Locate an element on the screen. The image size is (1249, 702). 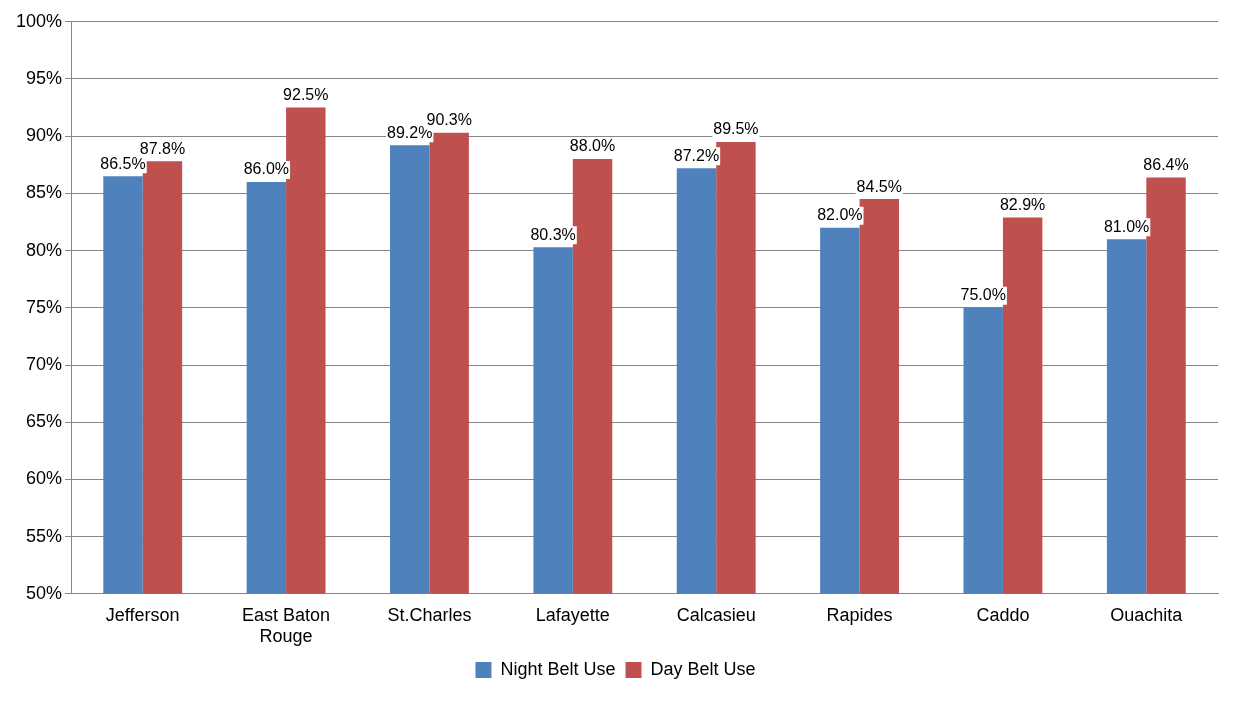
x-tick-label: Caddo is located at coordinates (1003, 614).